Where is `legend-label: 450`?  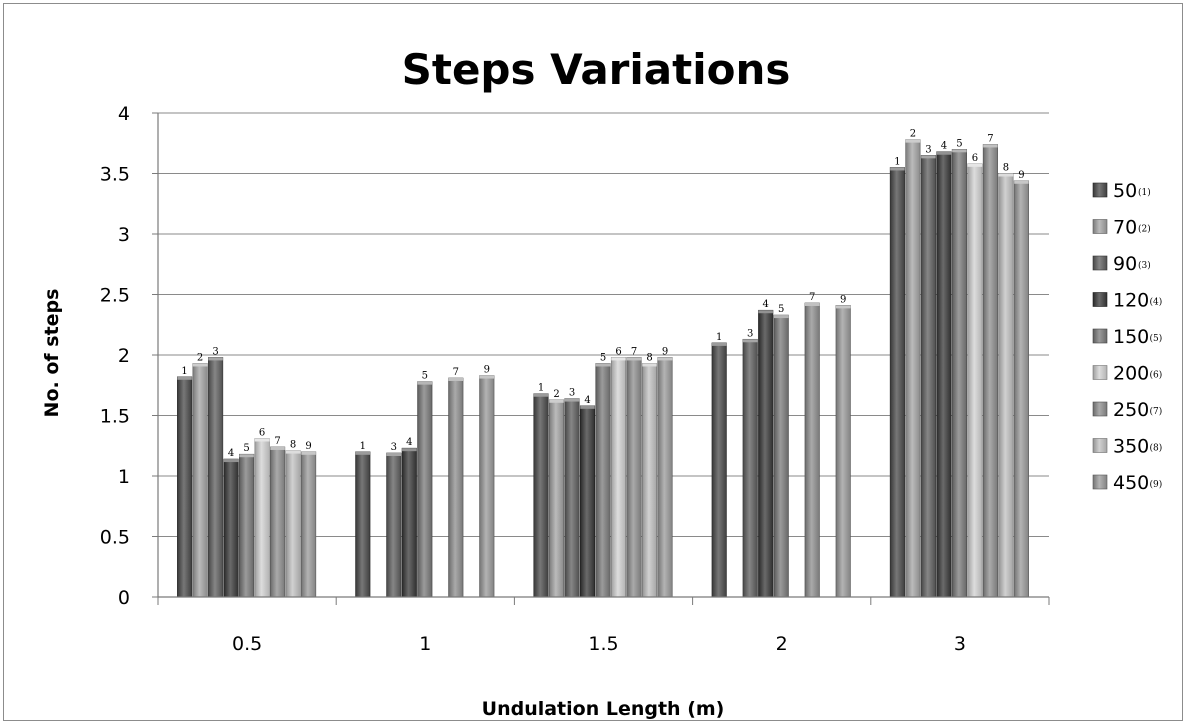
legend-label: 450 is located at coordinates (1131, 483).